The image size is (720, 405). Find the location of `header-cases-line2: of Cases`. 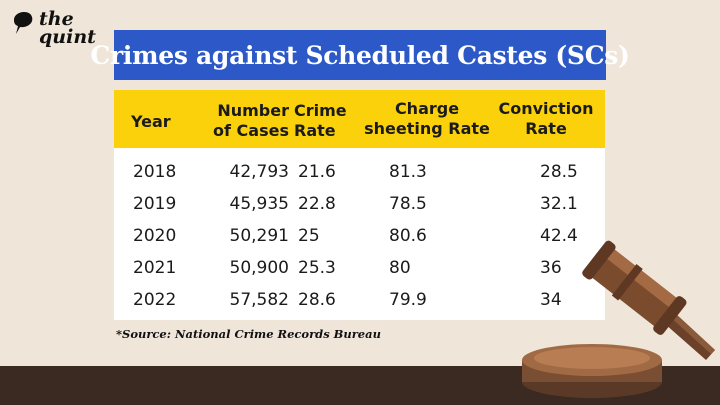

header-cases-line2: of Cases is located at coordinates (251, 130).